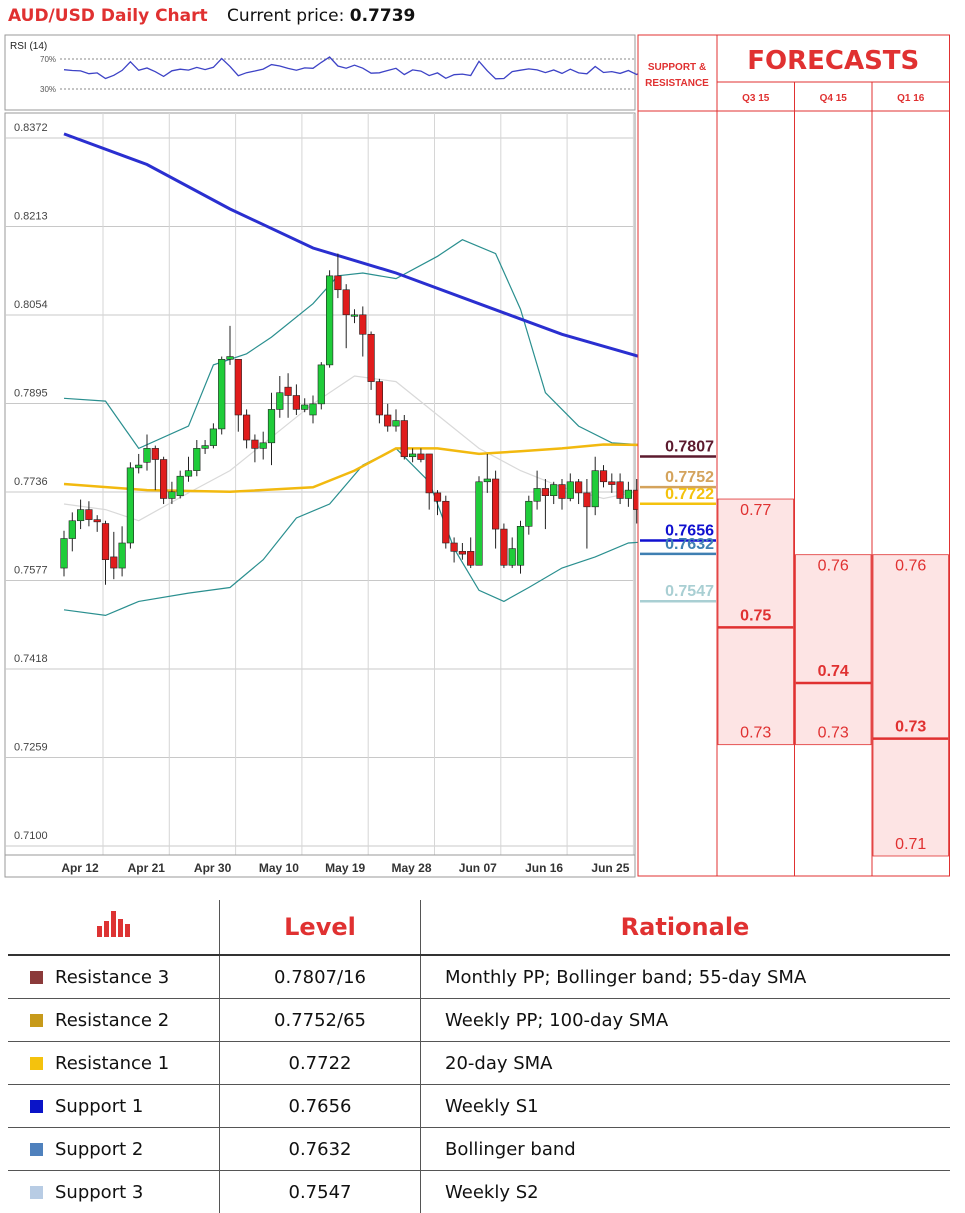  What do you see at coordinates (911, 98) in the screenshot?
I see `forecast-col-label: Q1 16` at bounding box center [911, 98].